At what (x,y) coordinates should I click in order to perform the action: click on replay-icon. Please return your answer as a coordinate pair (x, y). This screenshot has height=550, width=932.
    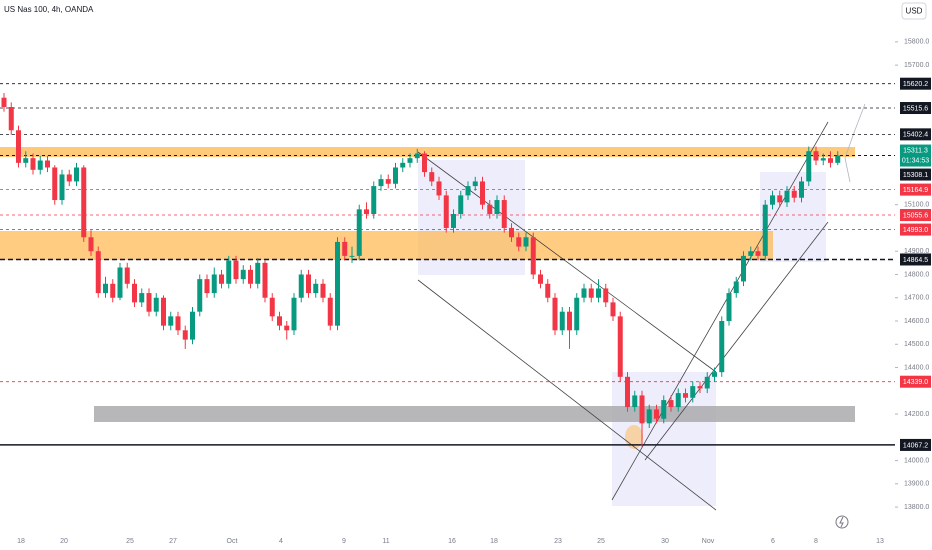
    Looking at the image, I should click on (842, 522).